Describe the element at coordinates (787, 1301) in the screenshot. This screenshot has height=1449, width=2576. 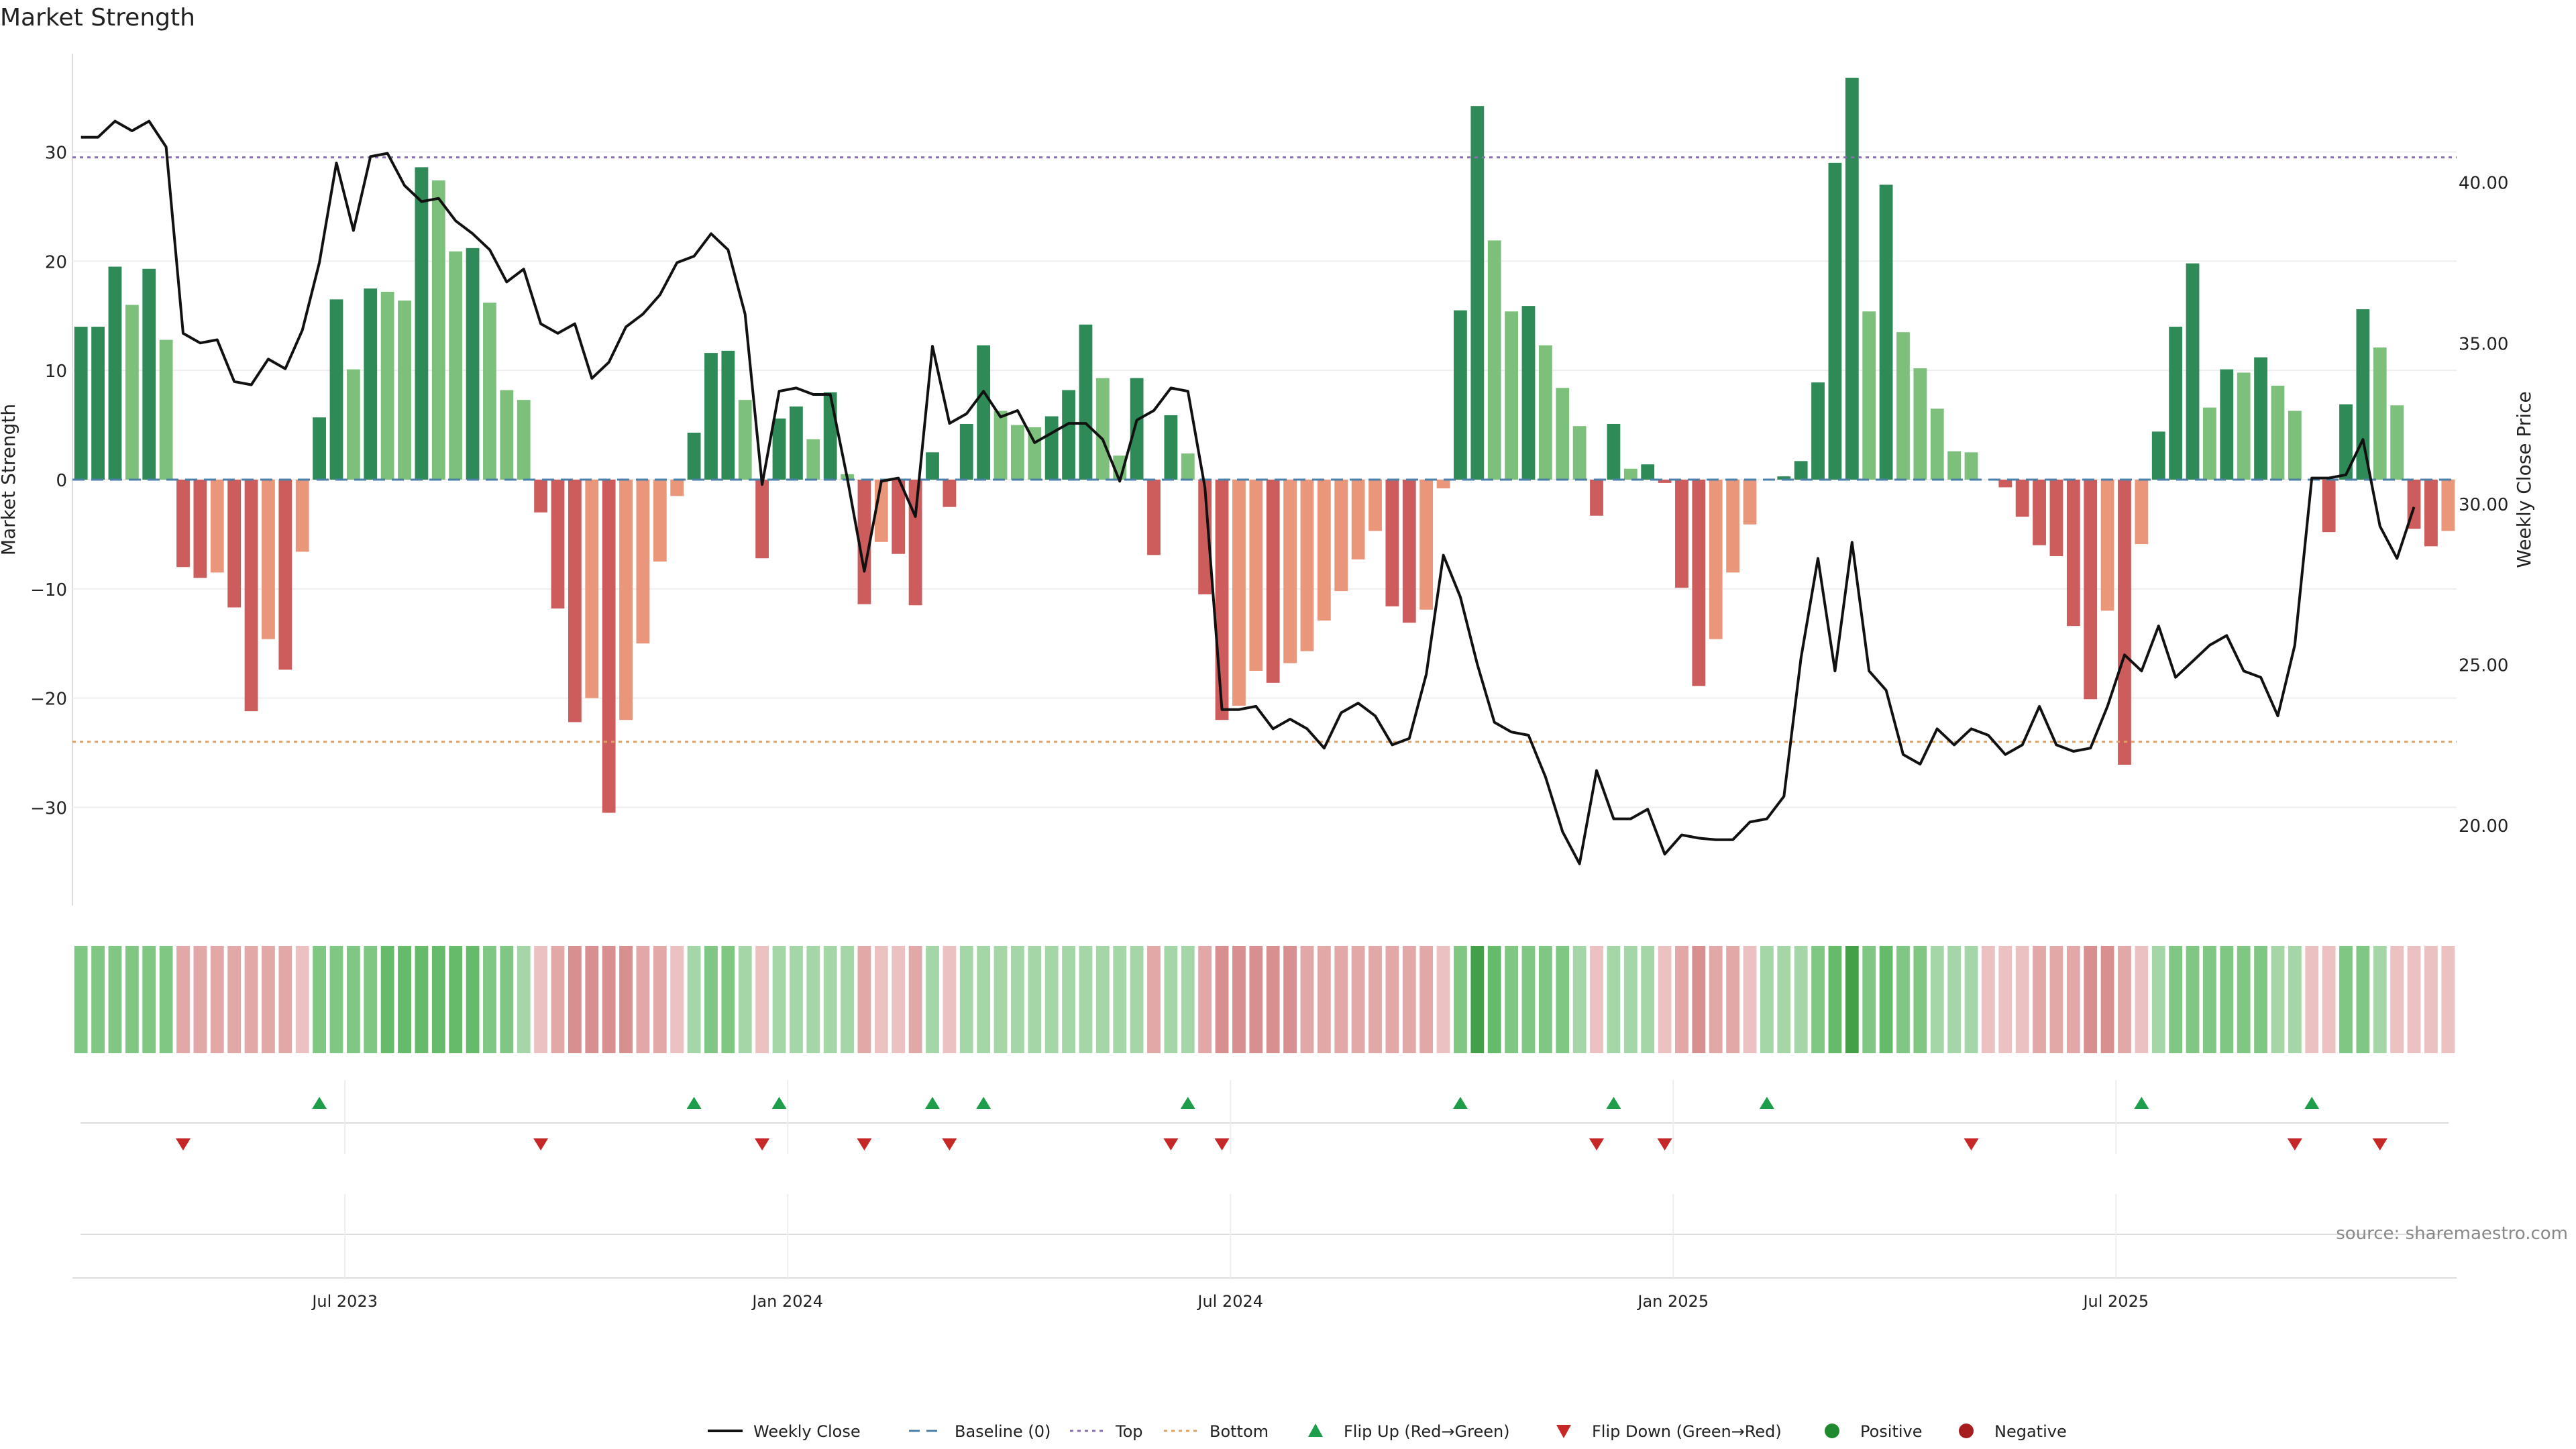
I see `x-tick-label: Jan 2024` at that location.